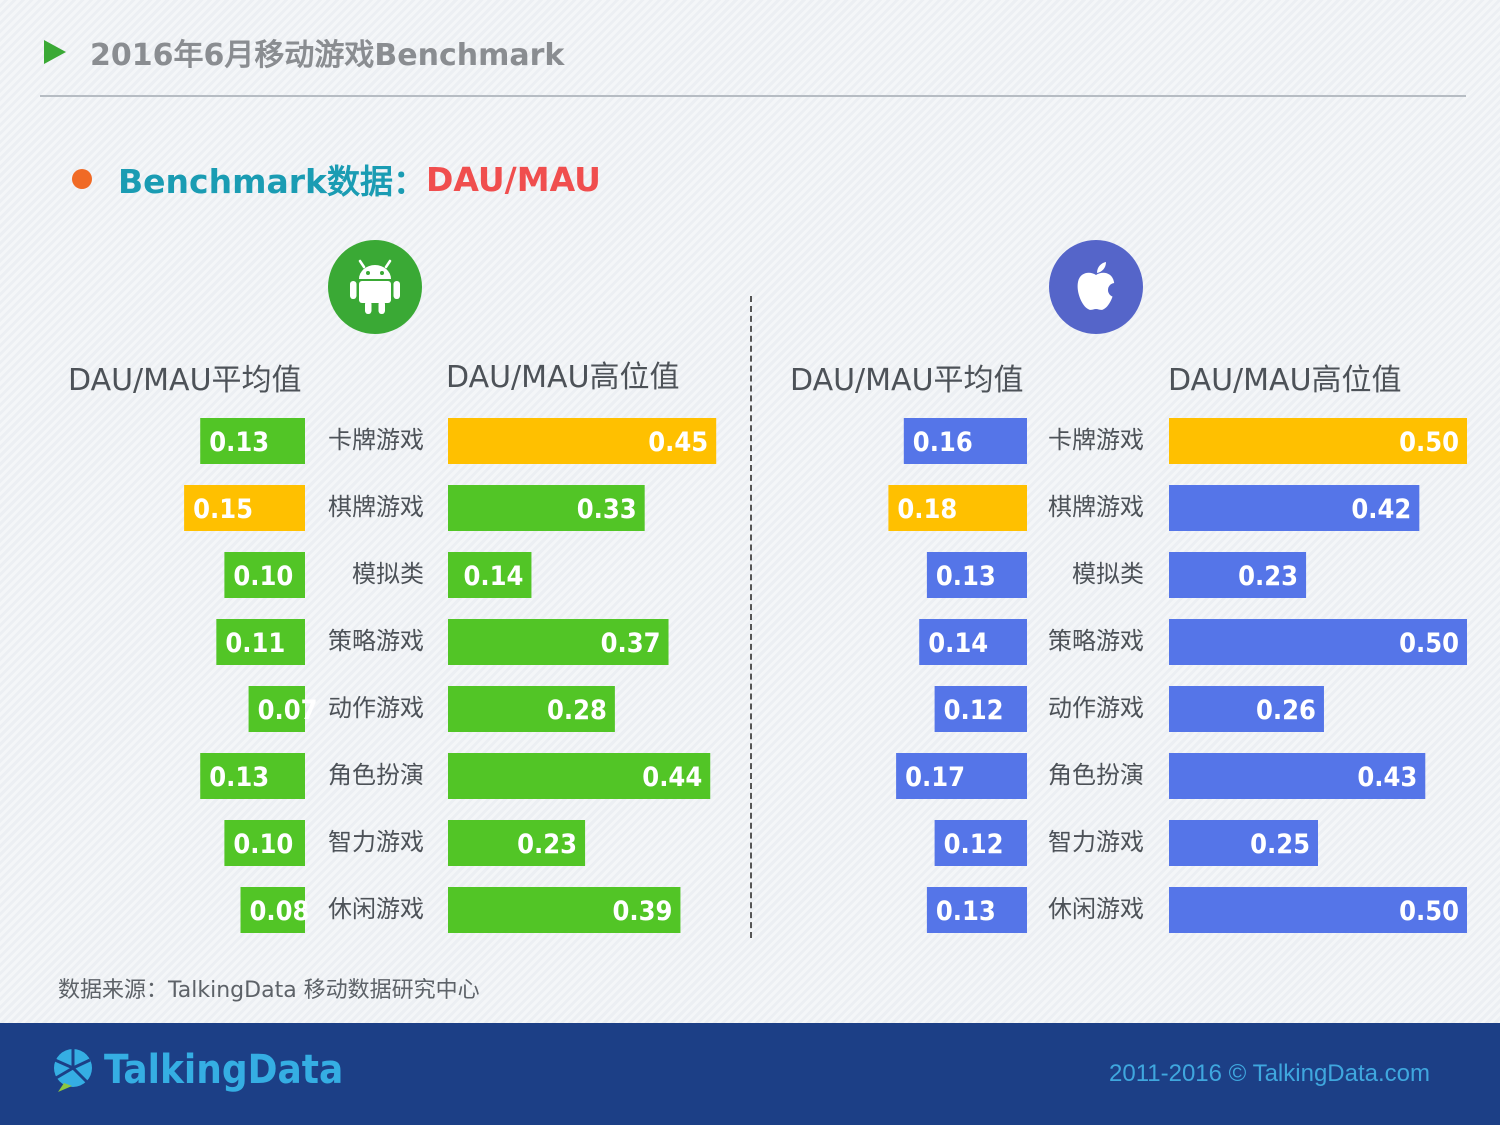 The width and height of the screenshot is (1500, 1125). I want to click on platform-divider, so click(751, 617).